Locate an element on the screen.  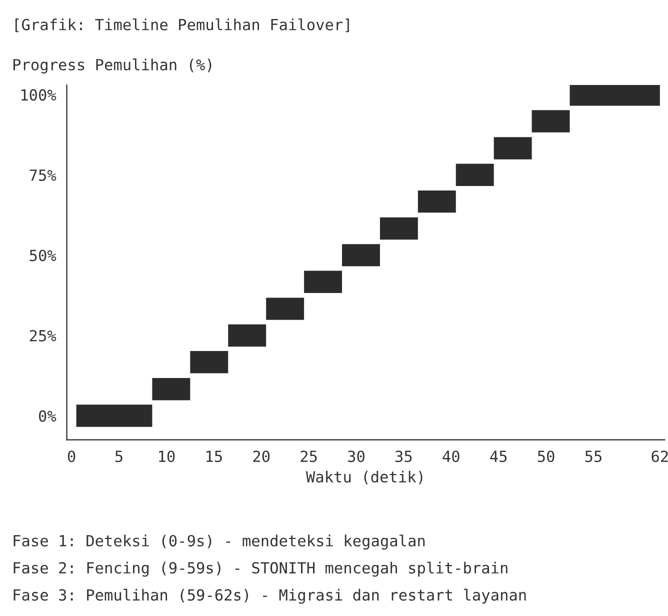
x-axis-title: Waktu (detik) is located at coordinates (364, 477).